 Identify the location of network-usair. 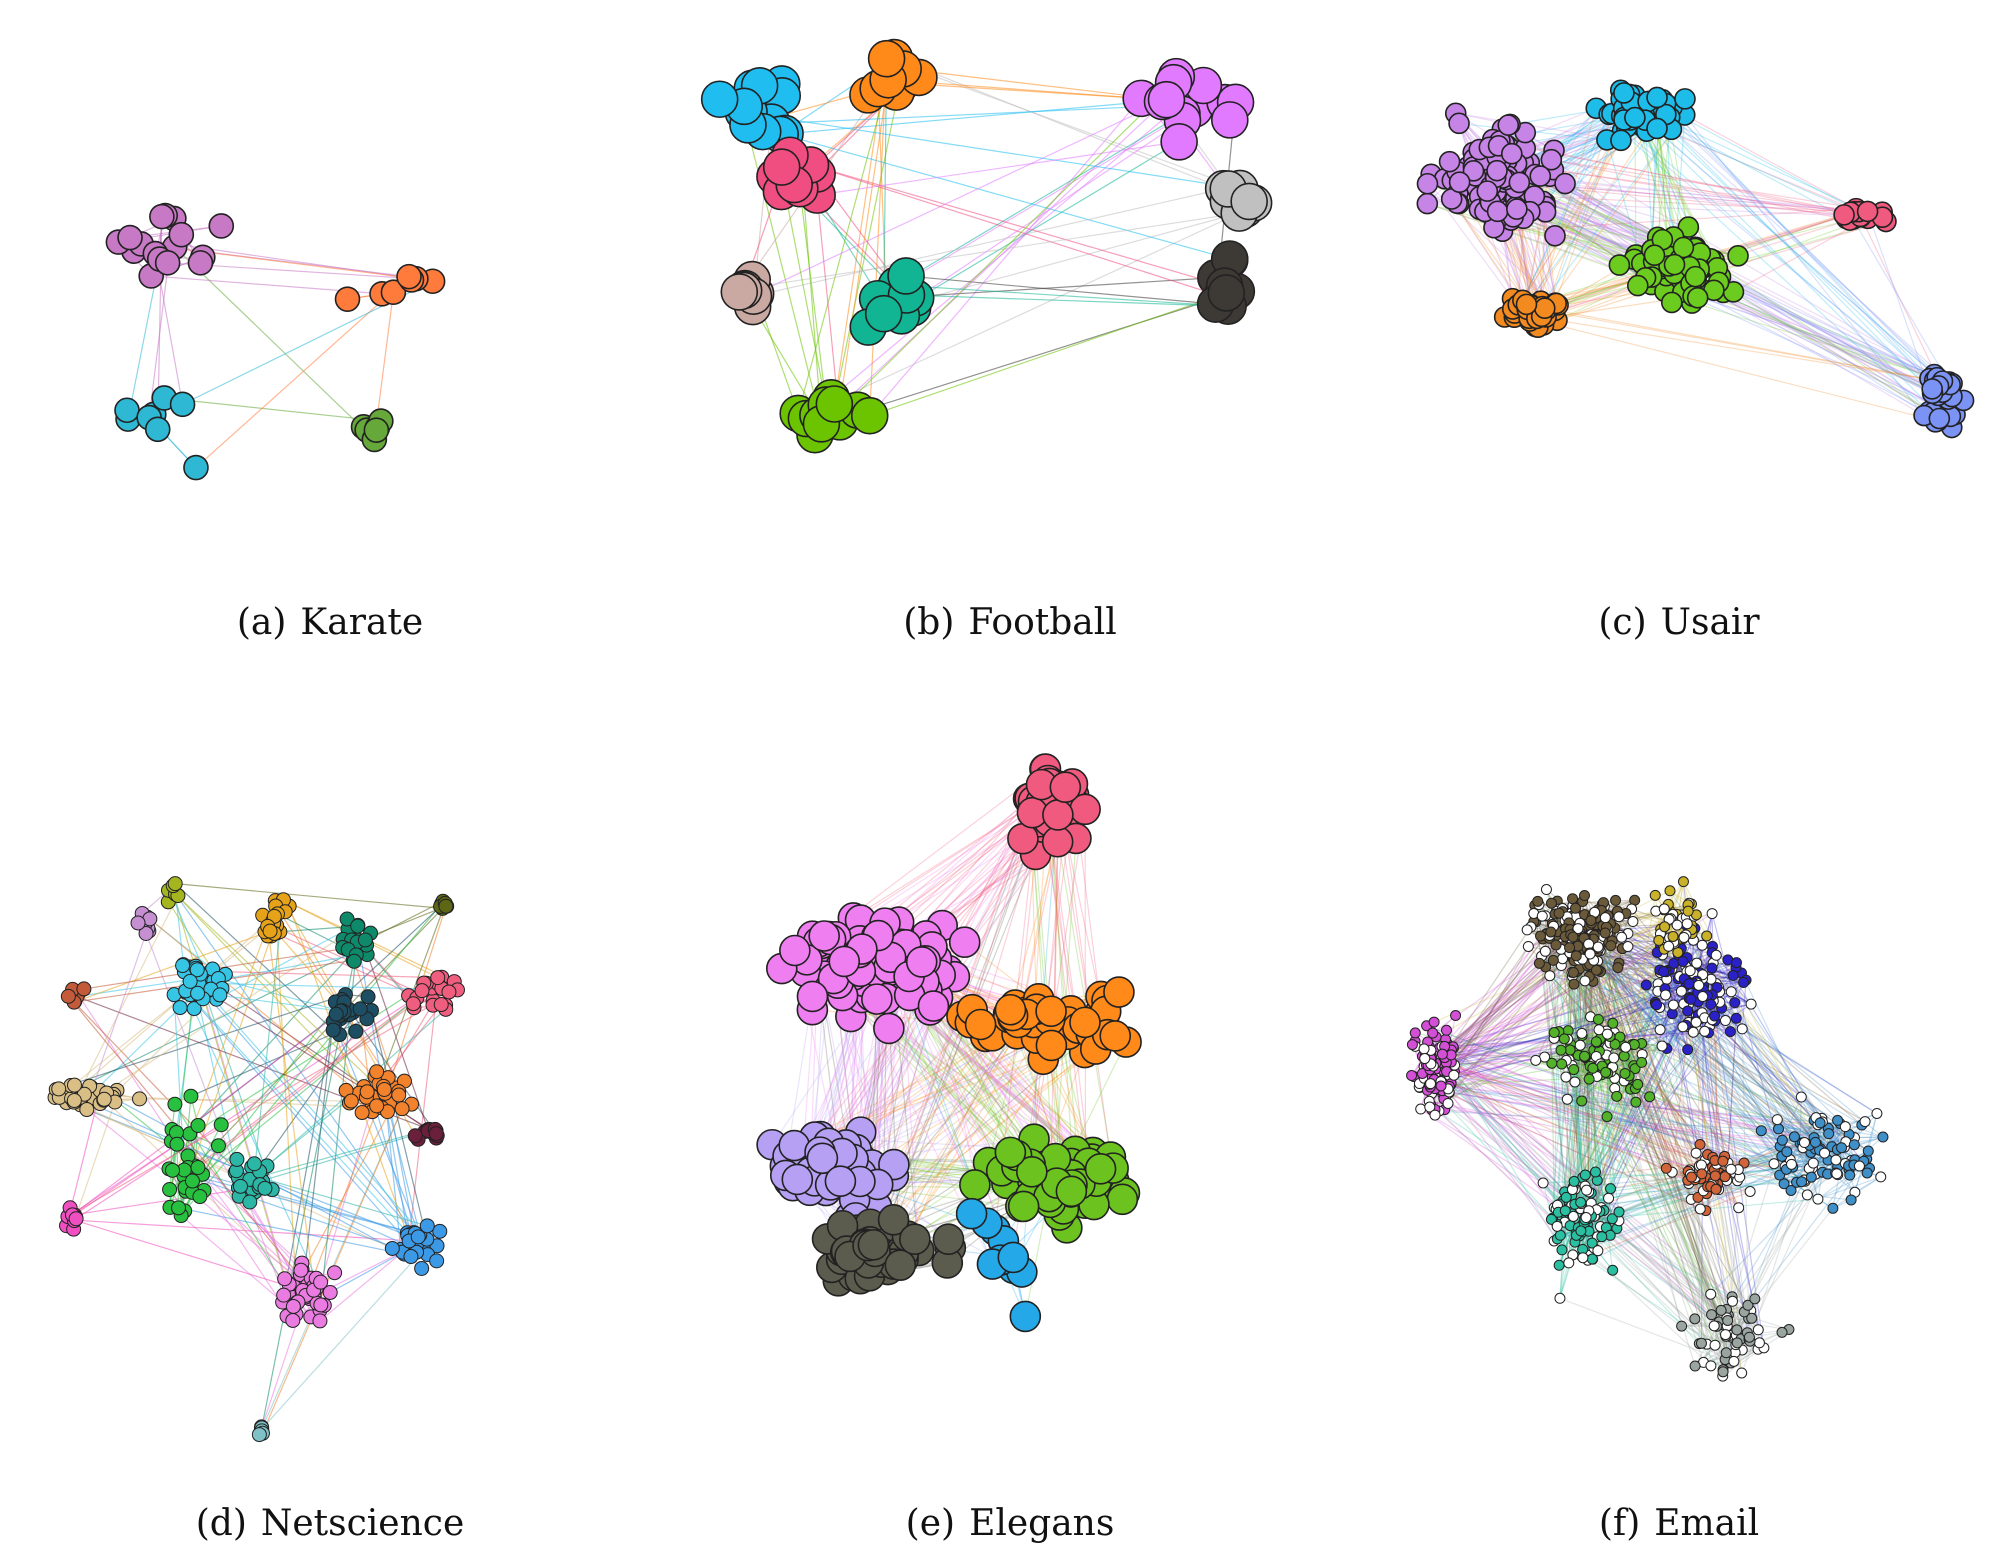
(1695, 259).